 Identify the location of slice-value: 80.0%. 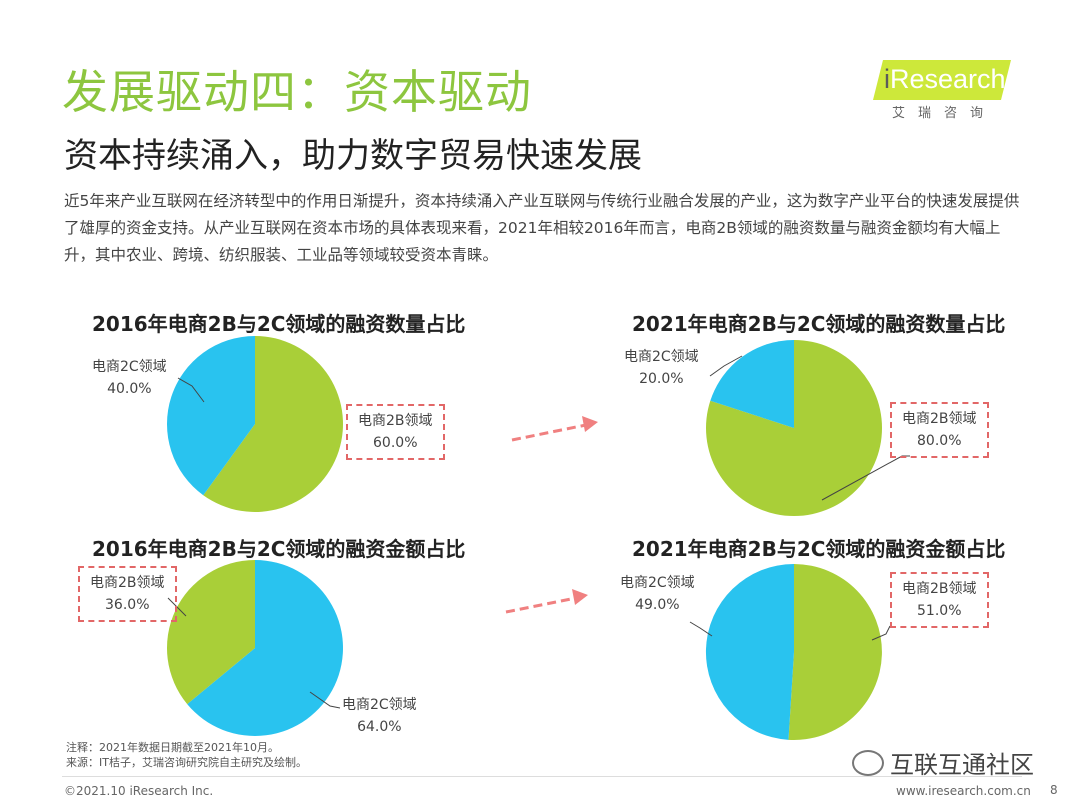
(939, 441).